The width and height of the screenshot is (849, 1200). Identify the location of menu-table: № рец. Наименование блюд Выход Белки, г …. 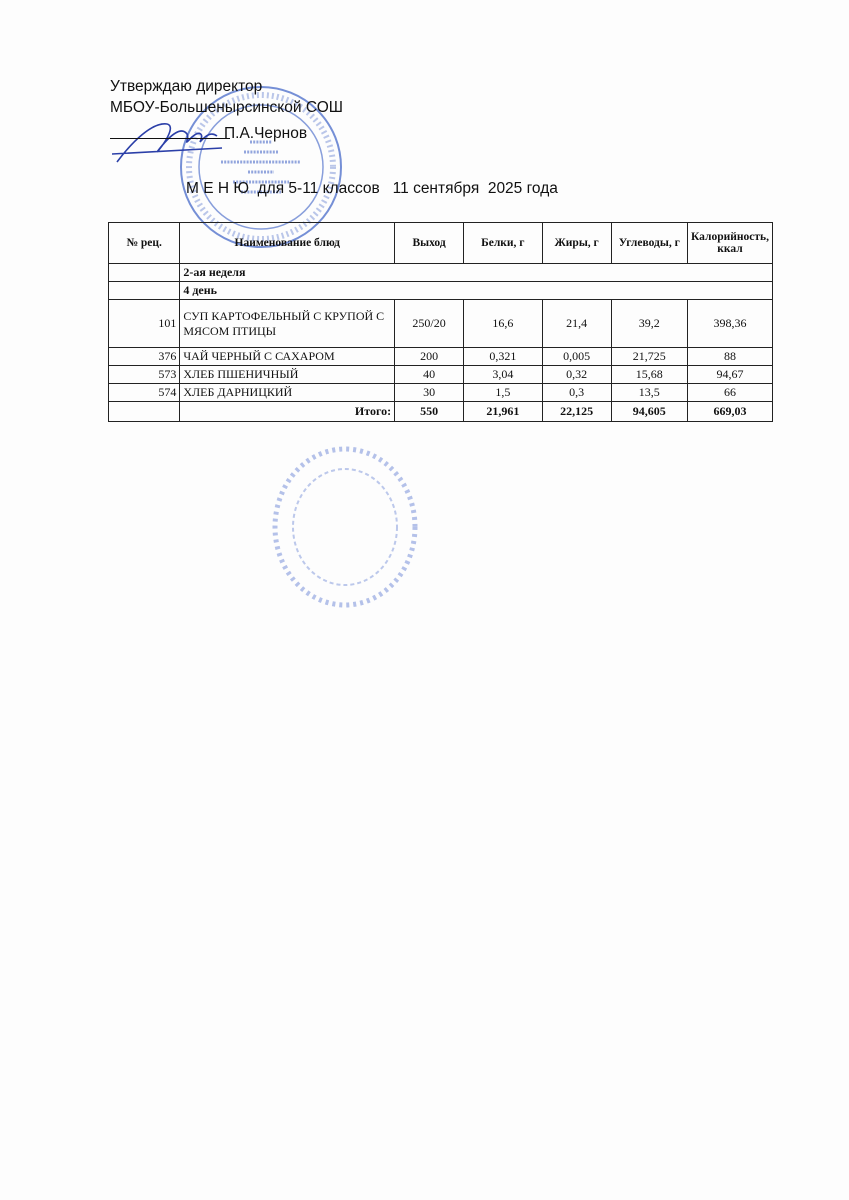
(440, 322).